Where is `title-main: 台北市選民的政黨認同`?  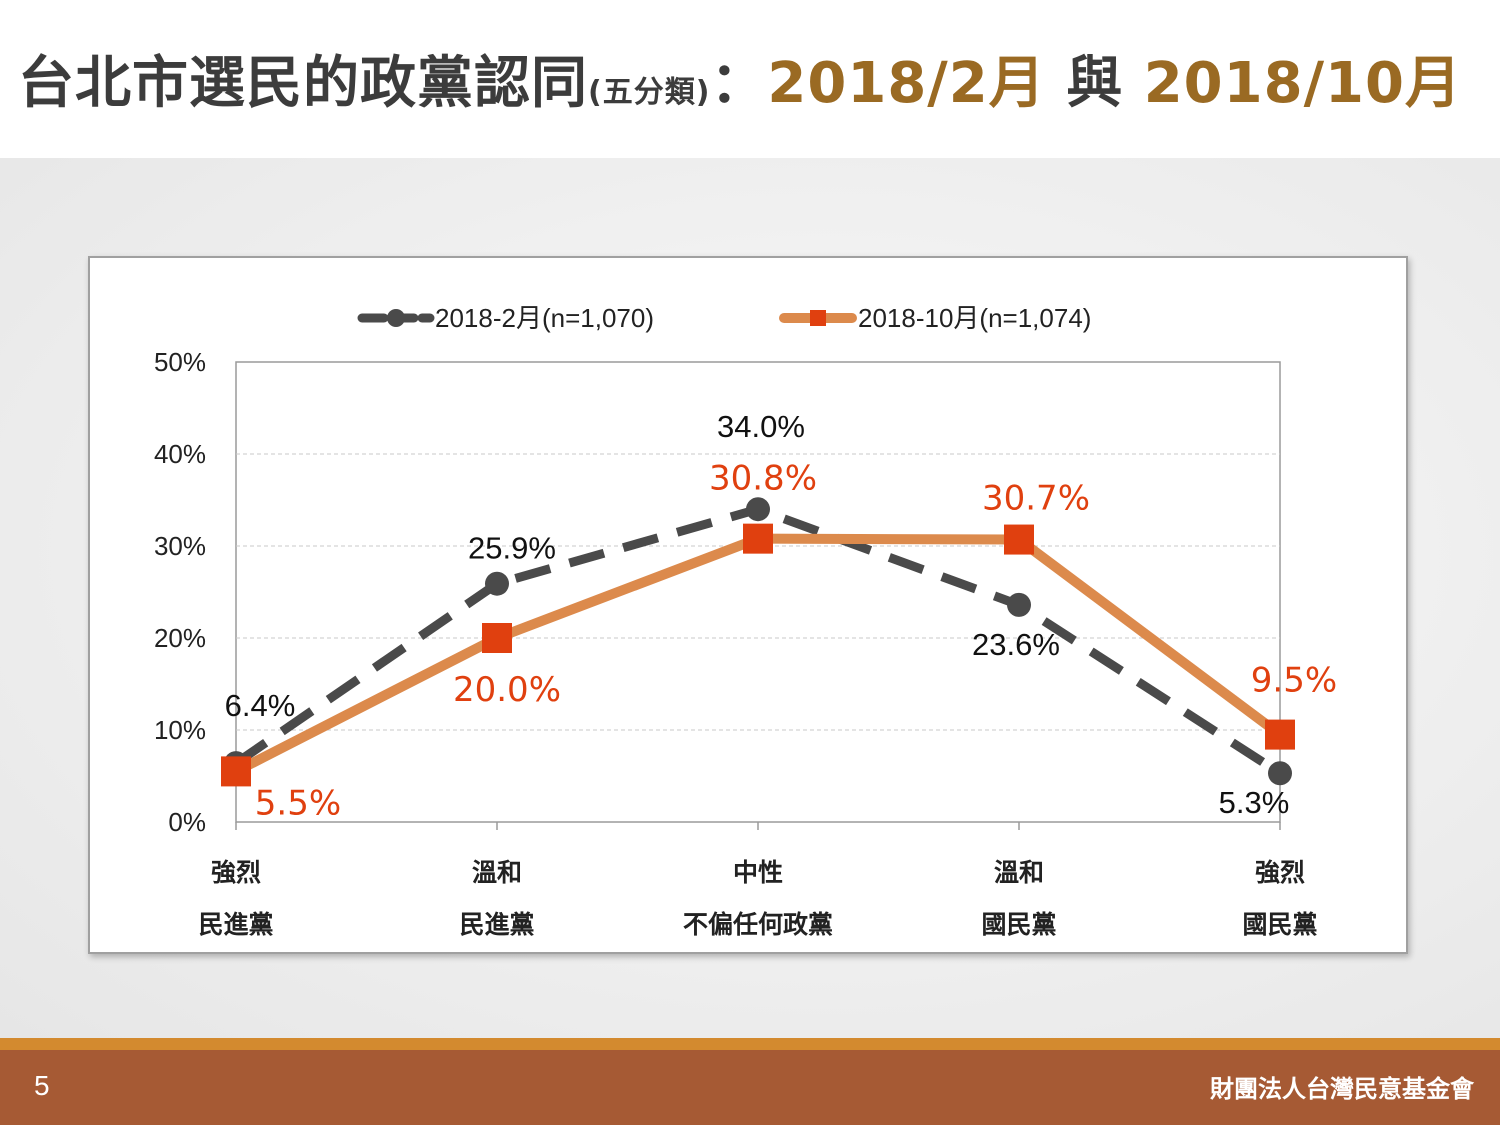 title-main: 台北市選民的政黨認同 is located at coordinates (303, 83).